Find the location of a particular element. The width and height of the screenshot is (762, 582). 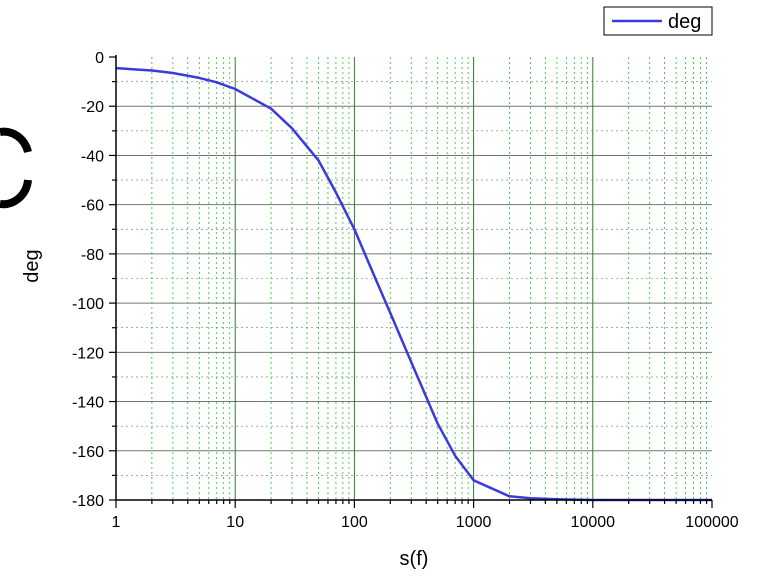

x-tick-label: 100000 is located at coordinates (711, 522).